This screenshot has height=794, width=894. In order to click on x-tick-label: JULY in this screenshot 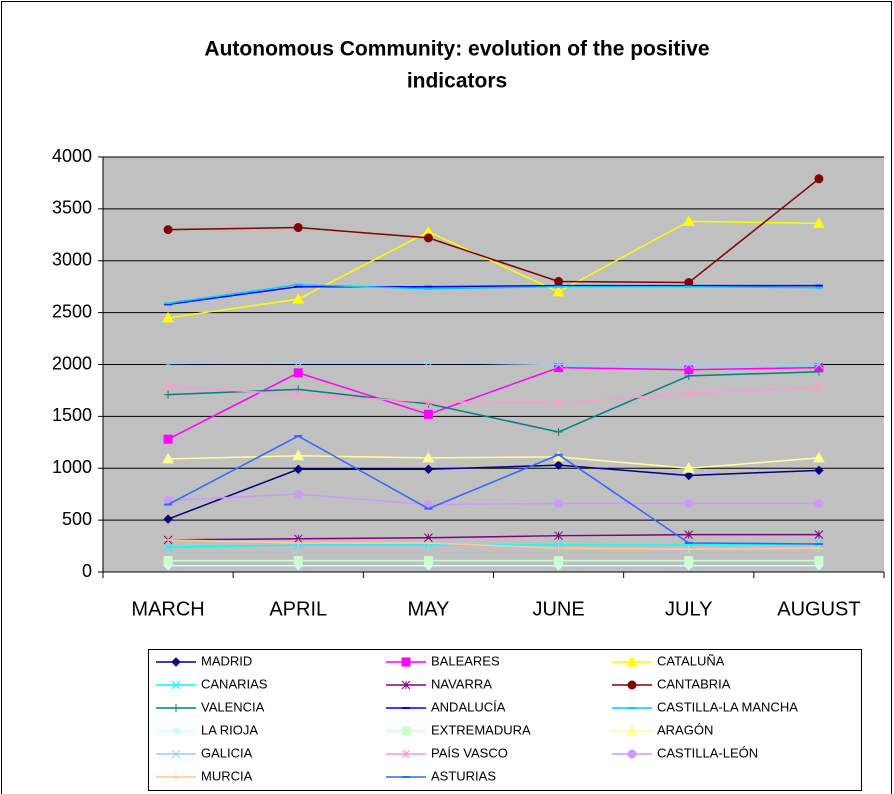, I will do `click(688, 609)`.